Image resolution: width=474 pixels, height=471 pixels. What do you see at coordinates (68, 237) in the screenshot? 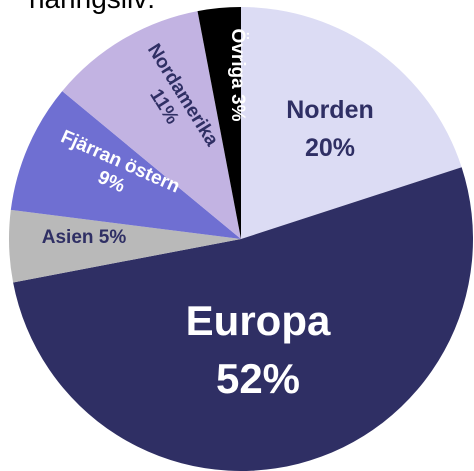
I see `category-name: Asien` at bounding box center [68, 237].